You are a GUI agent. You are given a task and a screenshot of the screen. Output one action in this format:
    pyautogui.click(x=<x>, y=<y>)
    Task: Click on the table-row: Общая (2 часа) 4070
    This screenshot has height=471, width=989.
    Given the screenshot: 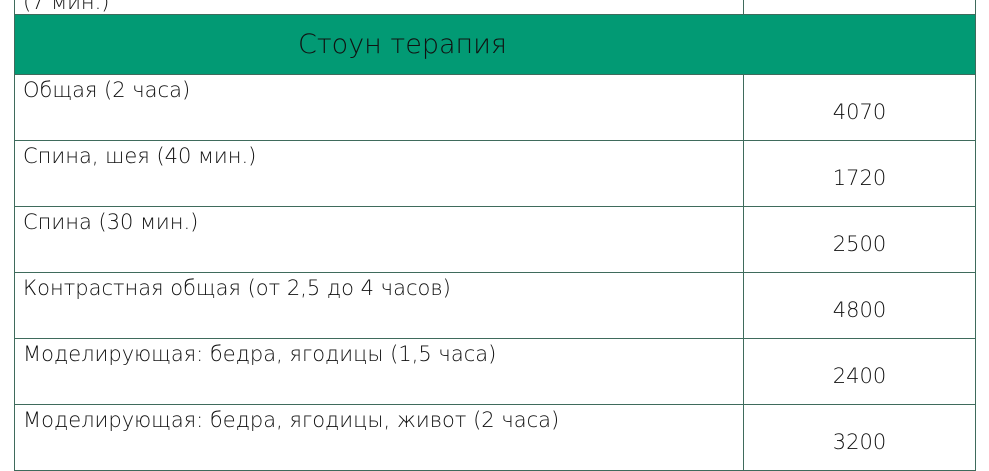 What is the action you would take?
    pyautogui.click(x=495, y=107)
    